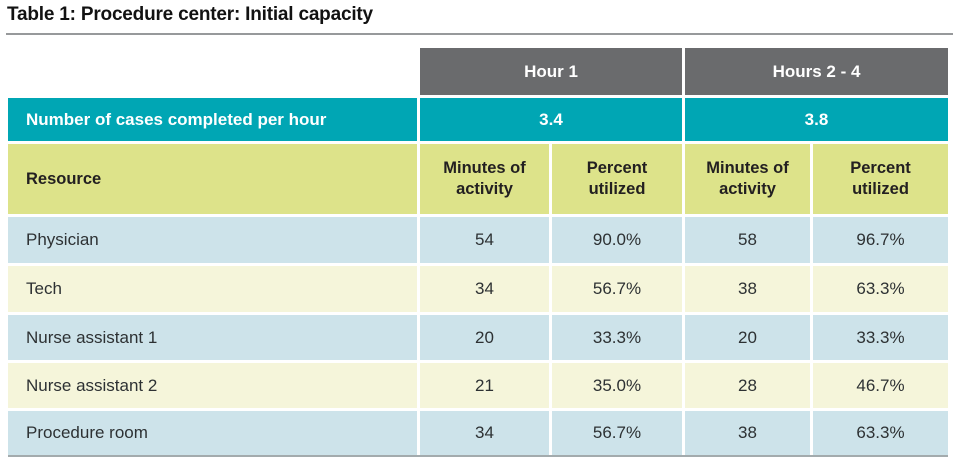 This screenshot has width=956, height=463. I want to click on cases-value-hour1: 3.4, so click(551, 119).